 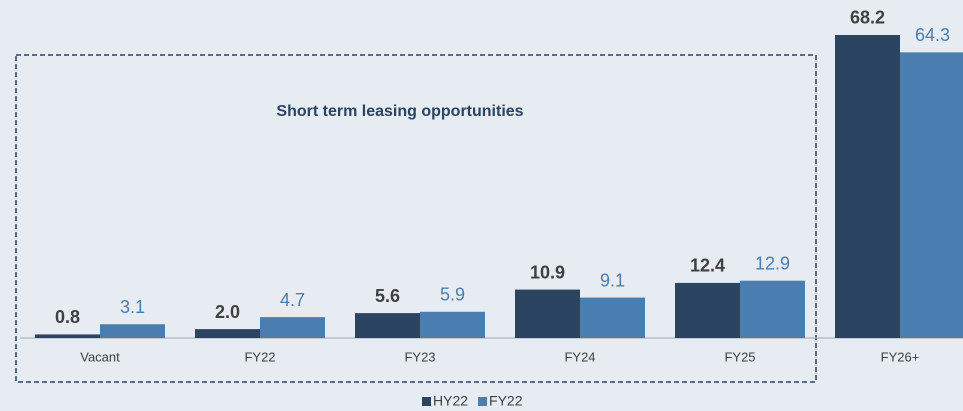 What do you see at coordinates (547, 272) in the screenshot?
I see `data-label: 10.9` at bounding box center [547, 272].